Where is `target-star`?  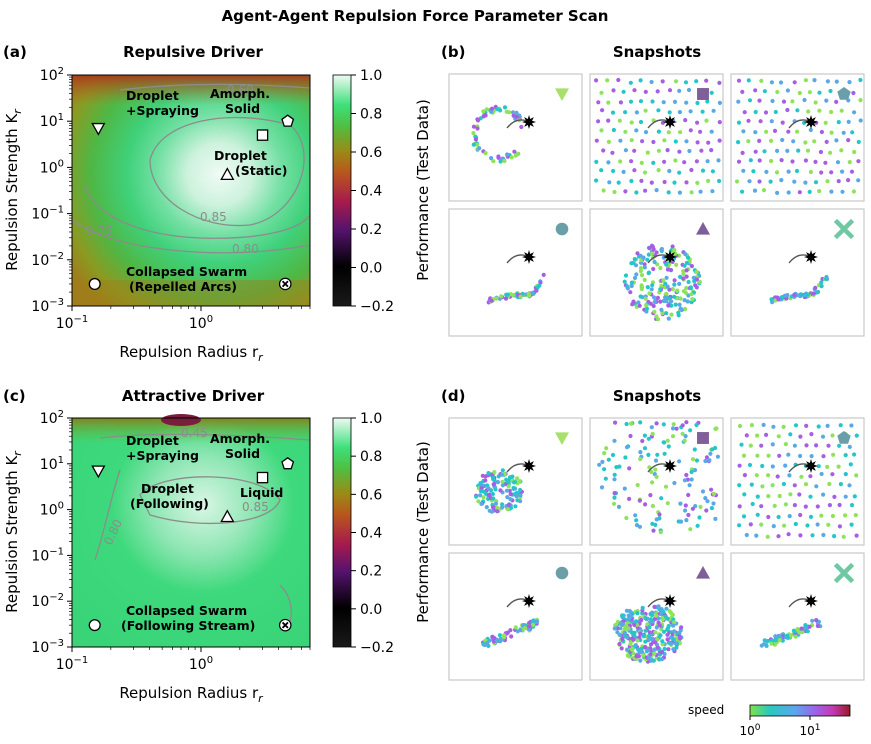
target-star is located at coordinates (811, 122).